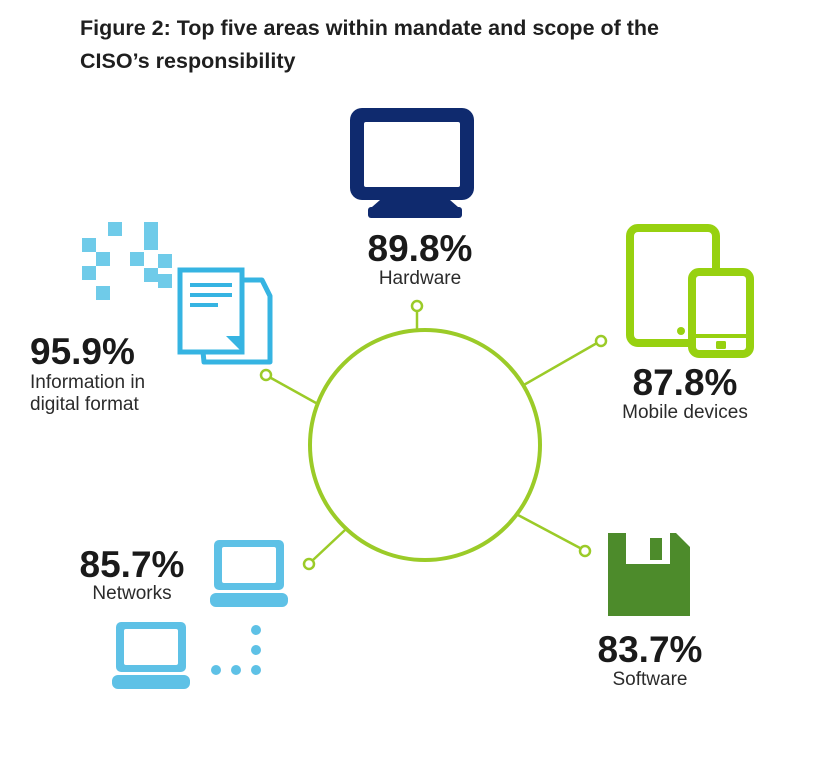  What do you see at coordinates (288, 386) in the screenshot?
I see `connector-information` at bounding box center [288, 386].